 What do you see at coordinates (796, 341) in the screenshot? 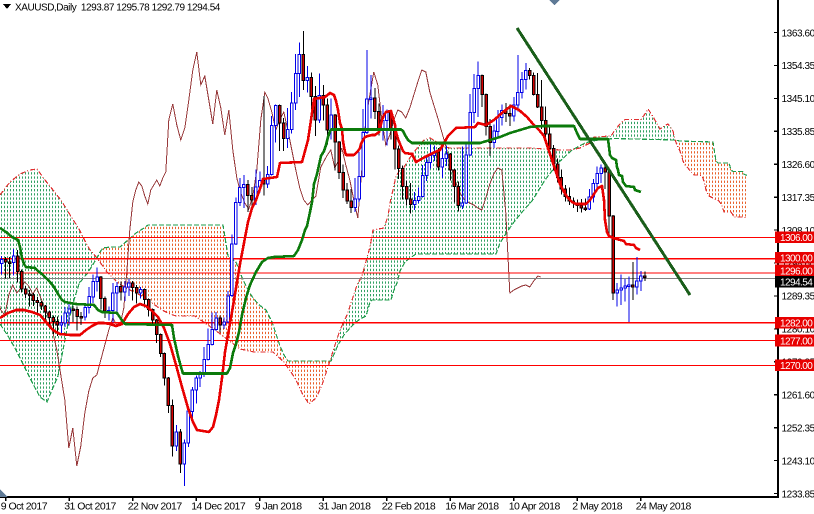
I see `svg-text: 1277.00` at bounding box center [796, 341].